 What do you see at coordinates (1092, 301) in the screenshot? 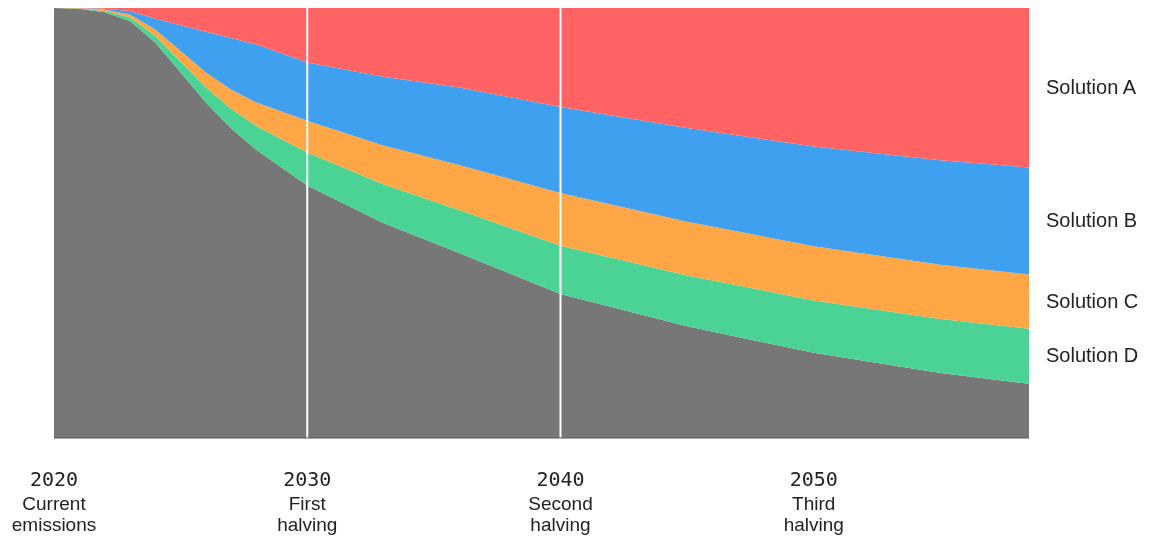
I see `series-label: Solution C` at bounding box center [1092, 301].